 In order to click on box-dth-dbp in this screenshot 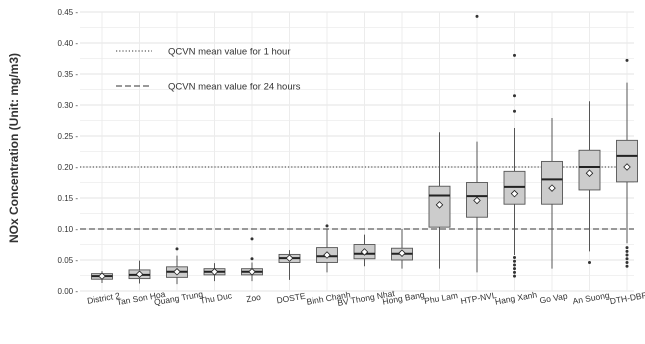, I will do `click(627, 163)`.